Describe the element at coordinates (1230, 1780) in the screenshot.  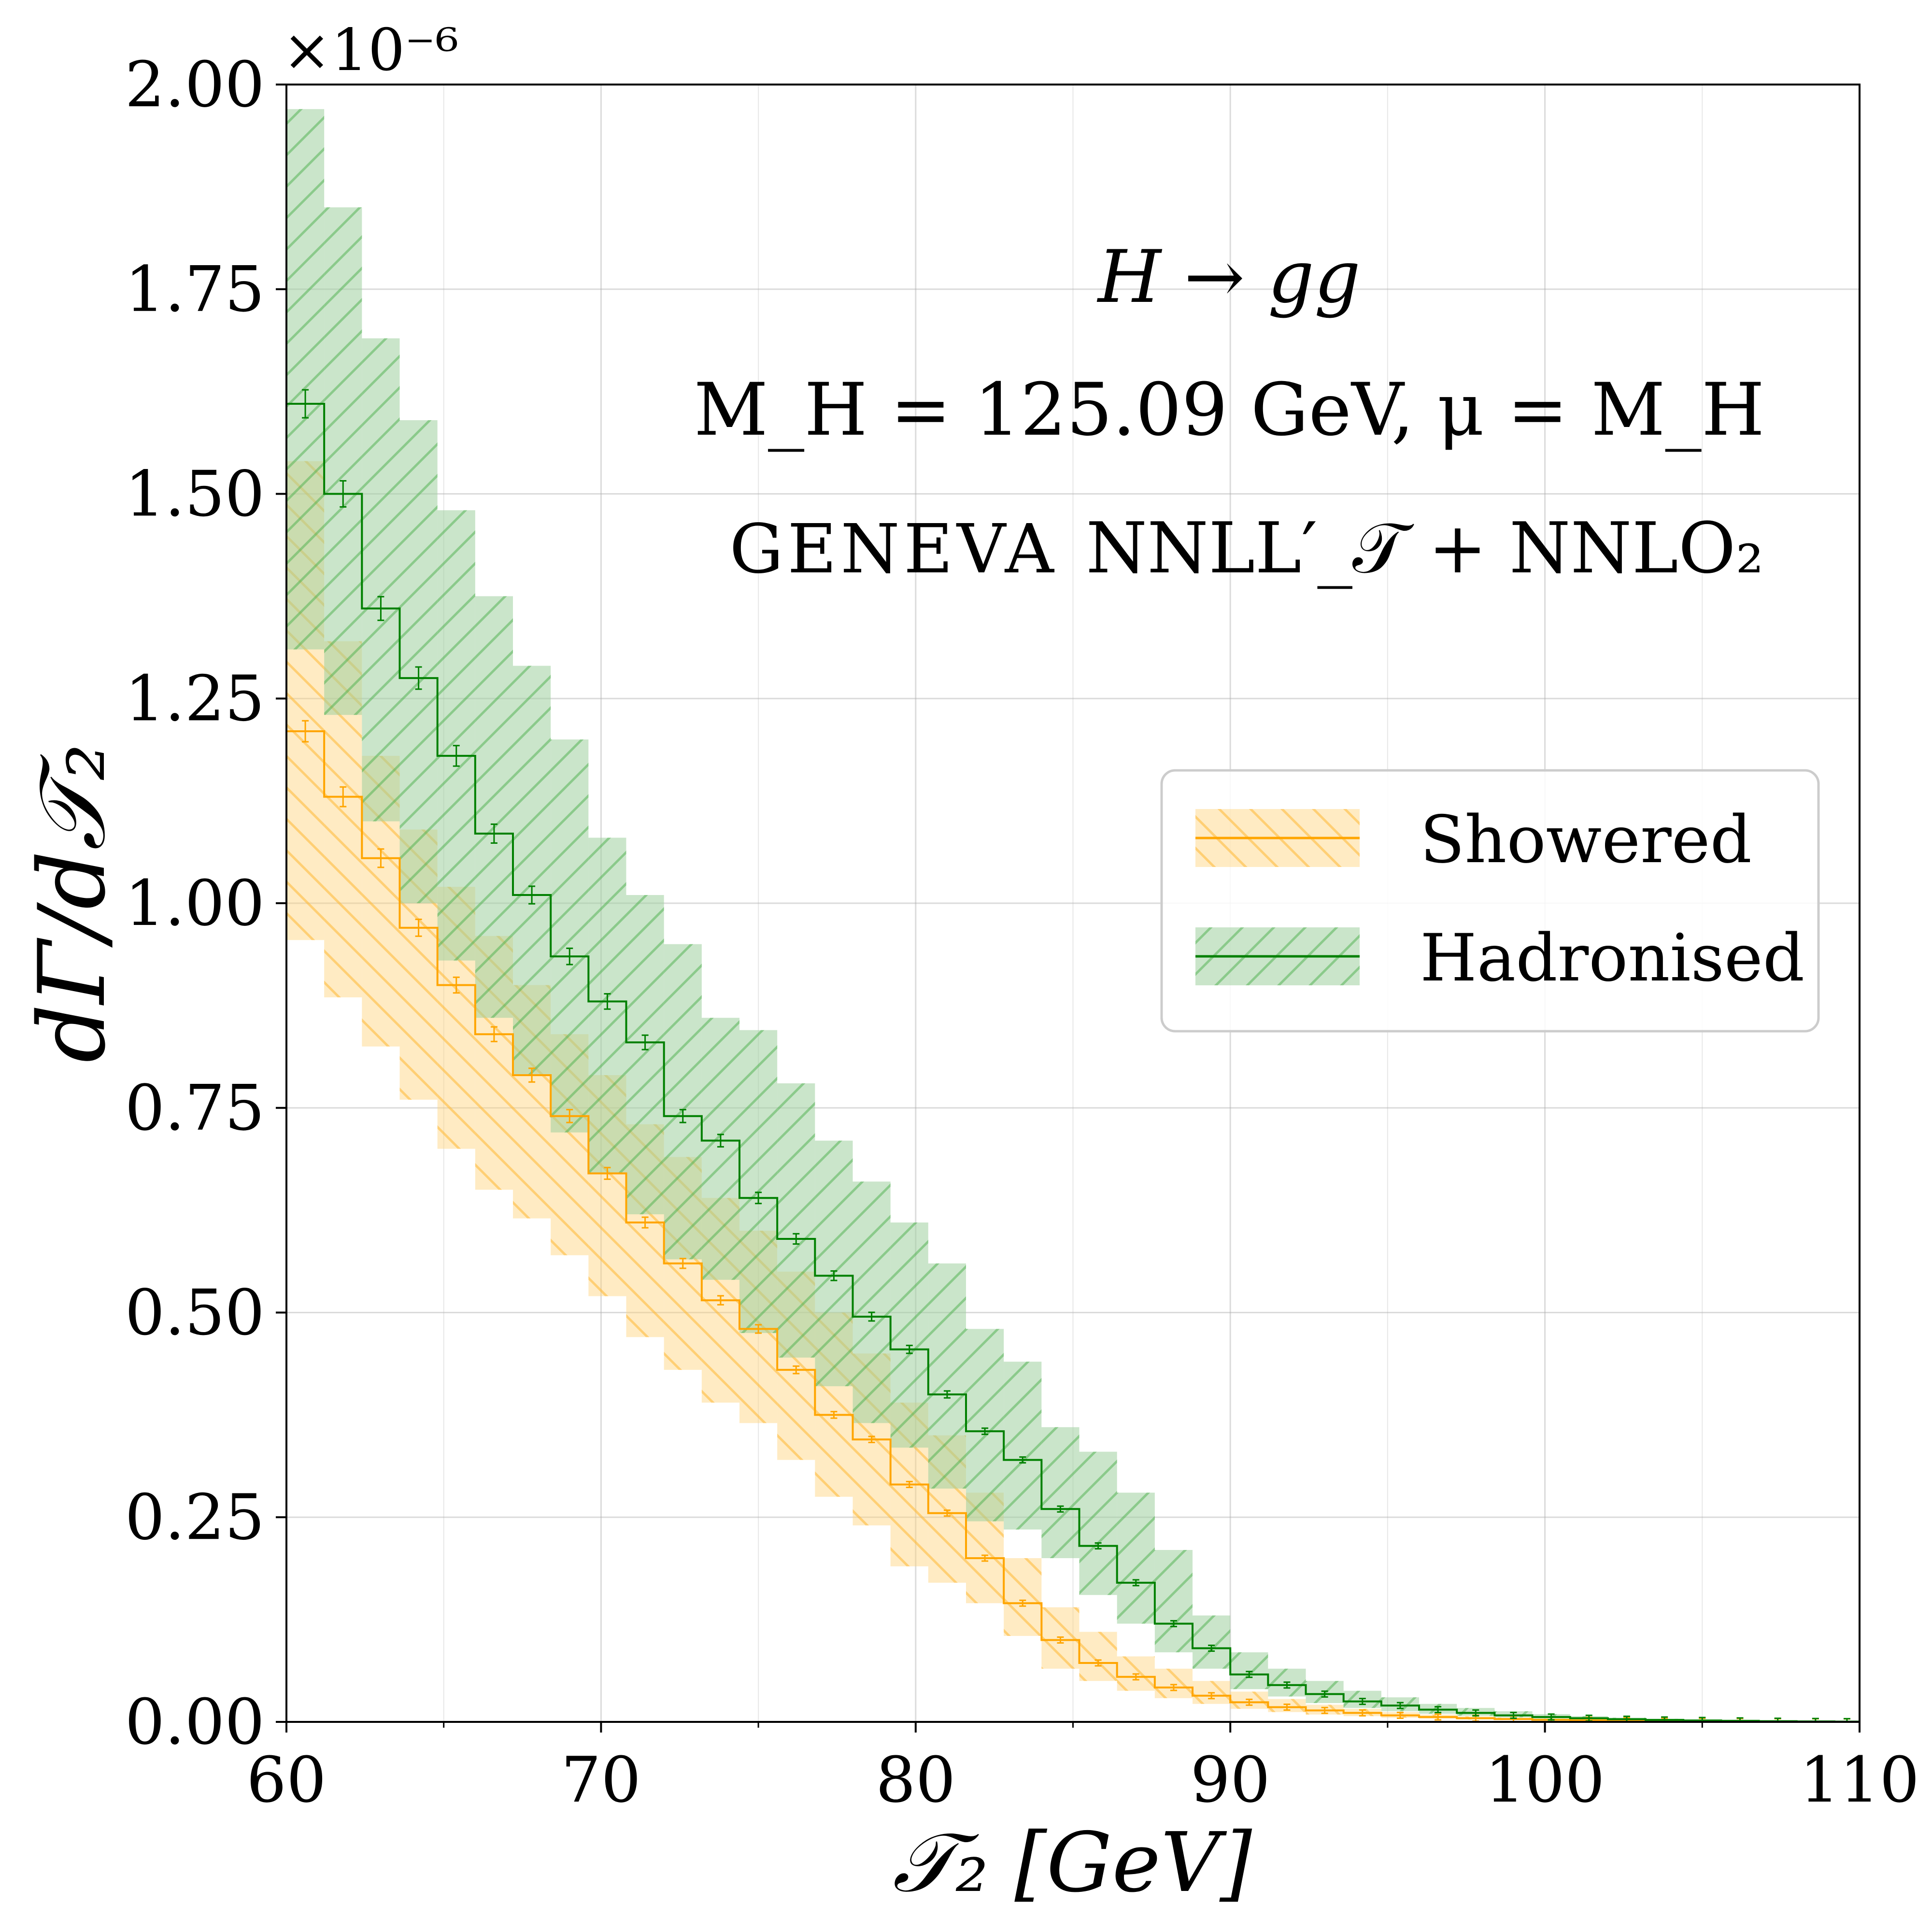
I see `x-tick-label: 90` at that location.